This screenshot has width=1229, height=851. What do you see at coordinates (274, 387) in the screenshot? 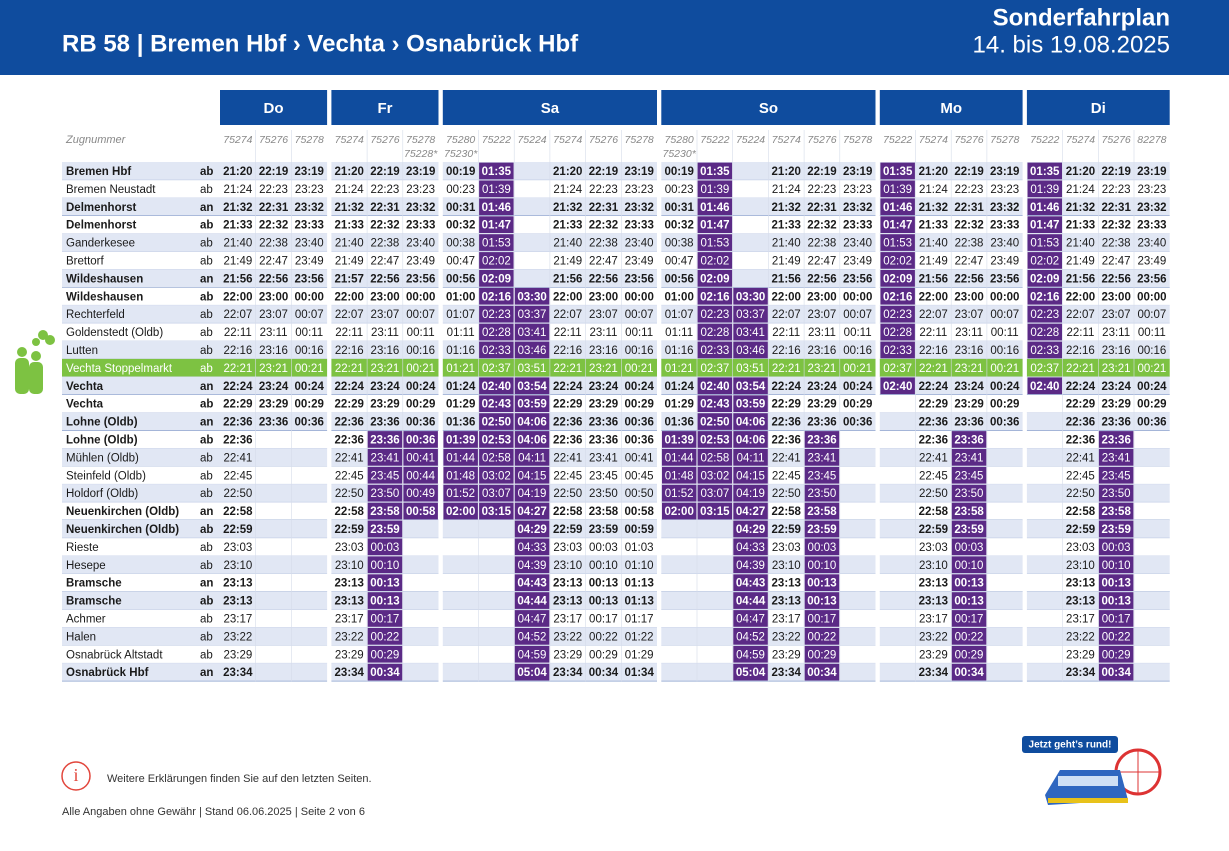
I see `time: 23:24` at bounding box center [274, 387].